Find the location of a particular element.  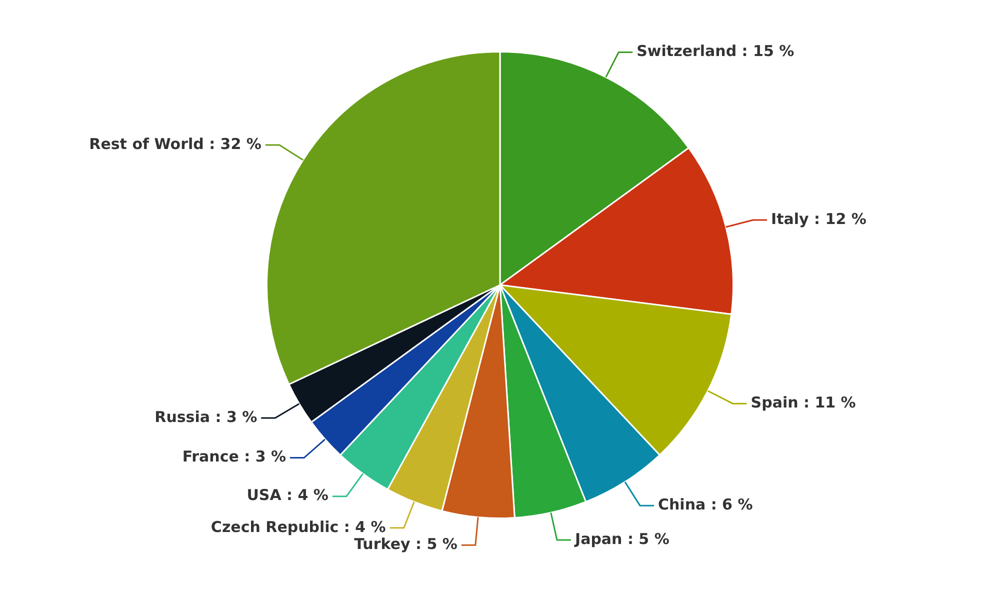

slice-label: Russia : 3 % is located at coordinates (206, 417).